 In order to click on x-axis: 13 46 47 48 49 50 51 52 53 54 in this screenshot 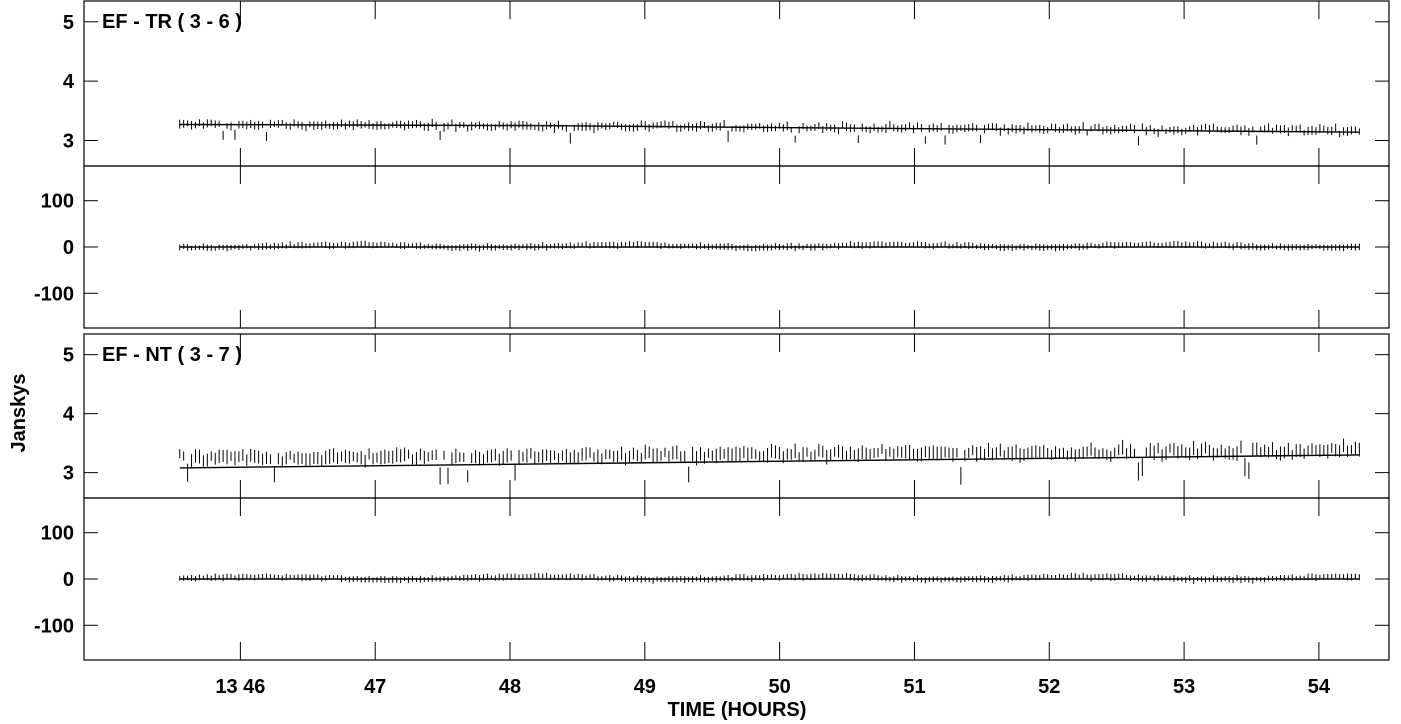, I will do `click(773, 687)`.